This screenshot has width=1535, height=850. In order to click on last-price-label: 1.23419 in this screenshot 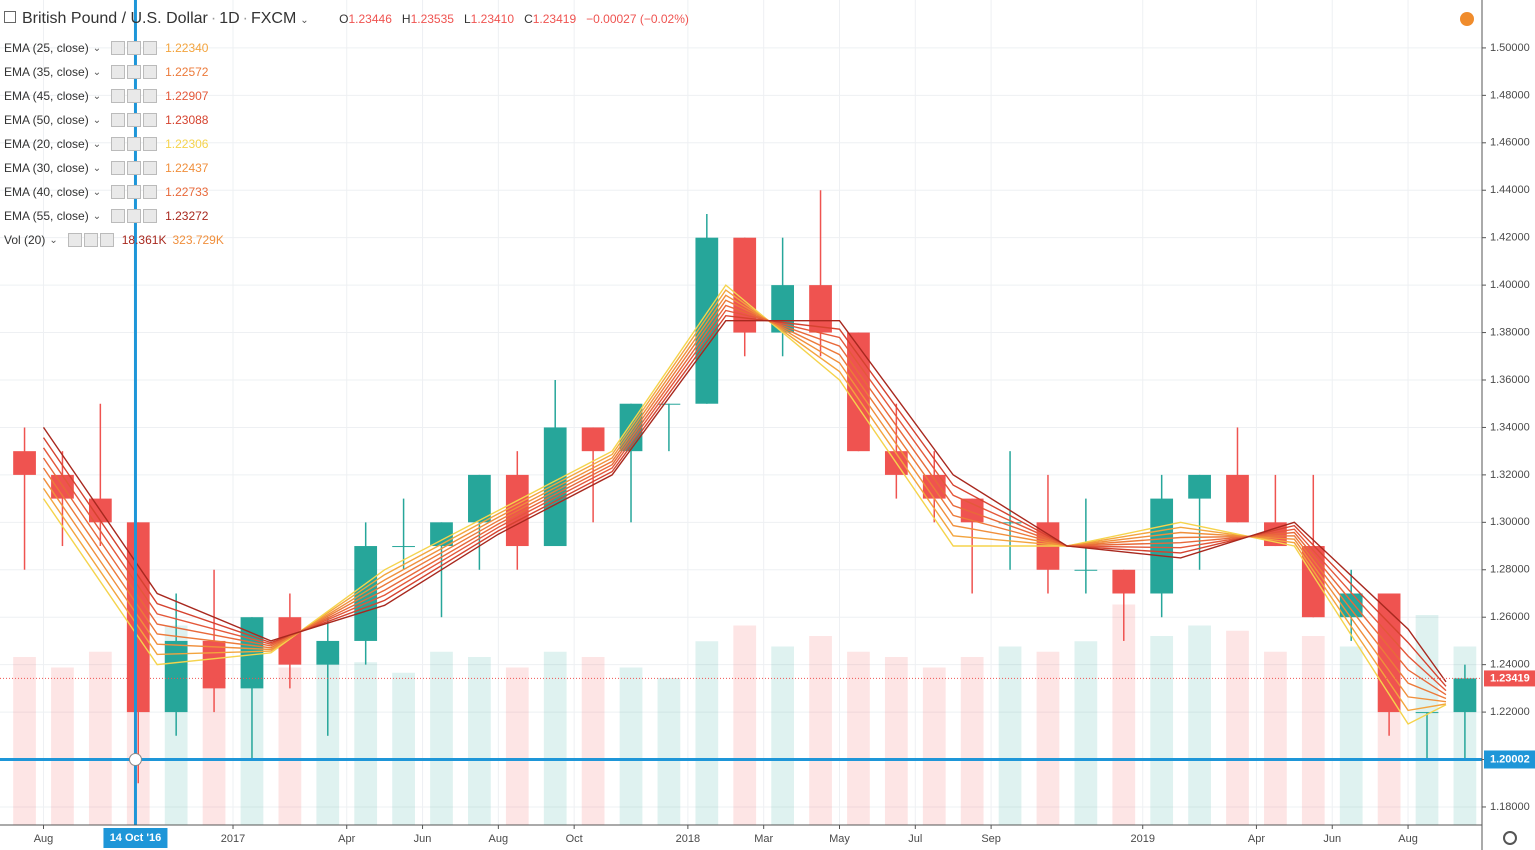, I will do `click(1510, 678)`.